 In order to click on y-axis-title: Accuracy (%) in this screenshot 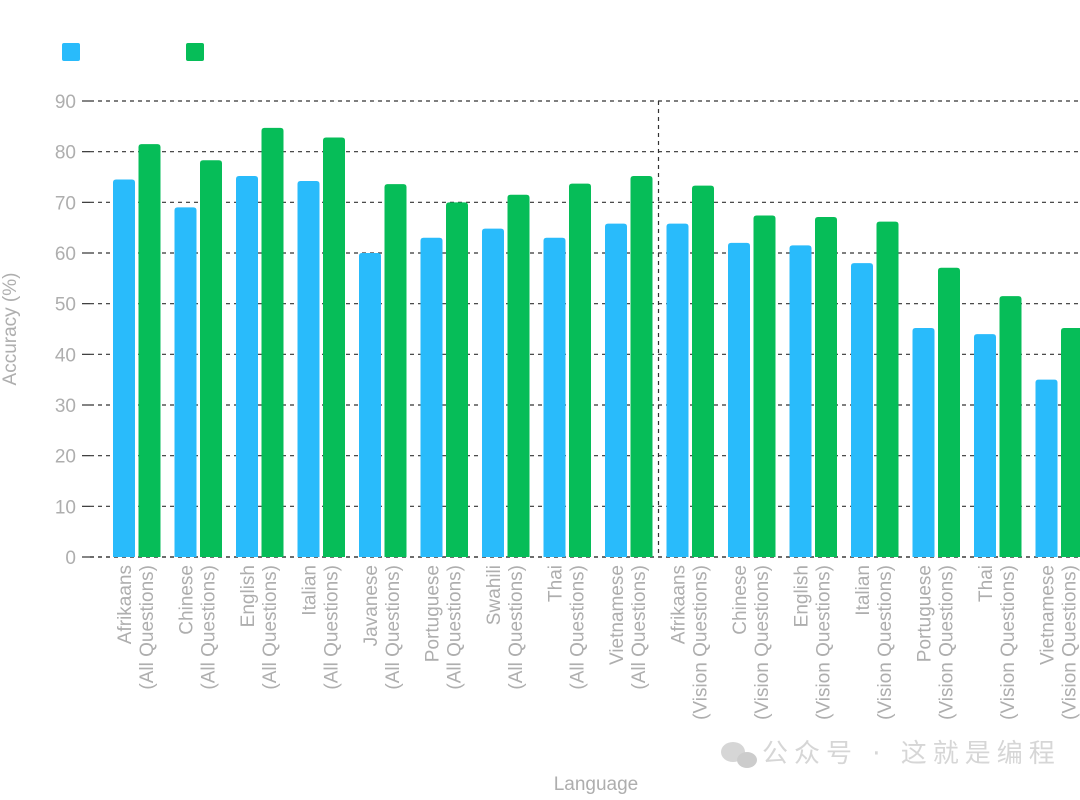, I will do `click(10, 329)`.